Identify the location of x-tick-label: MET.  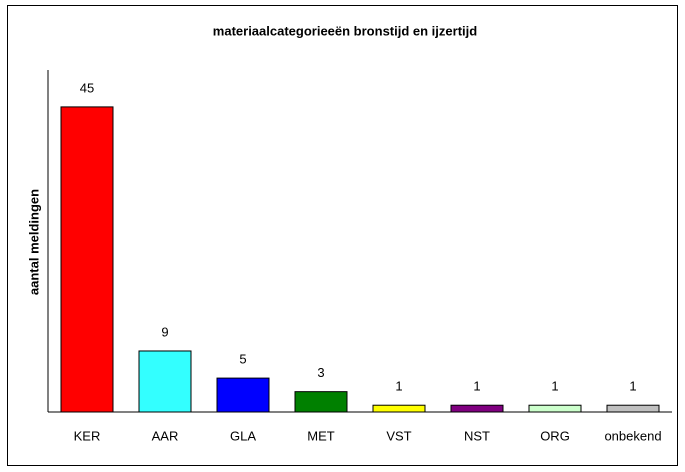
(321, 435).